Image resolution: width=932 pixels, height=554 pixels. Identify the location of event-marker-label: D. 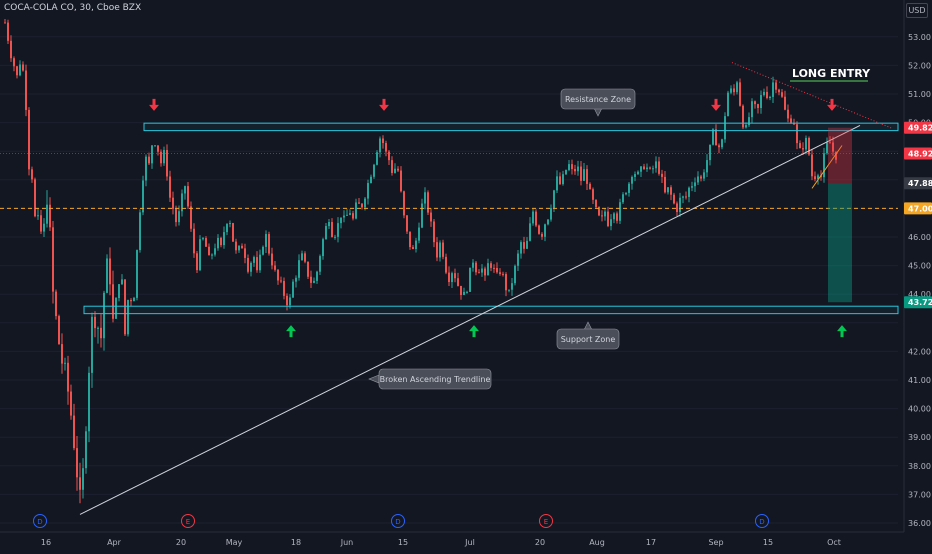
(761, 522).